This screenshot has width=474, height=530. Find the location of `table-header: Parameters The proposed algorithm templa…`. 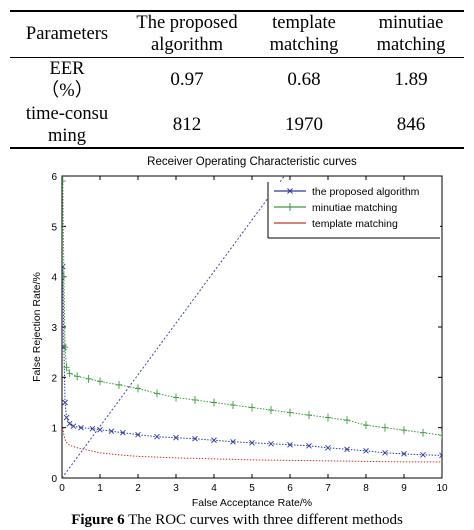

table-header: Parameters The proposed algorithm templa… is located at coordinates (237, 34).